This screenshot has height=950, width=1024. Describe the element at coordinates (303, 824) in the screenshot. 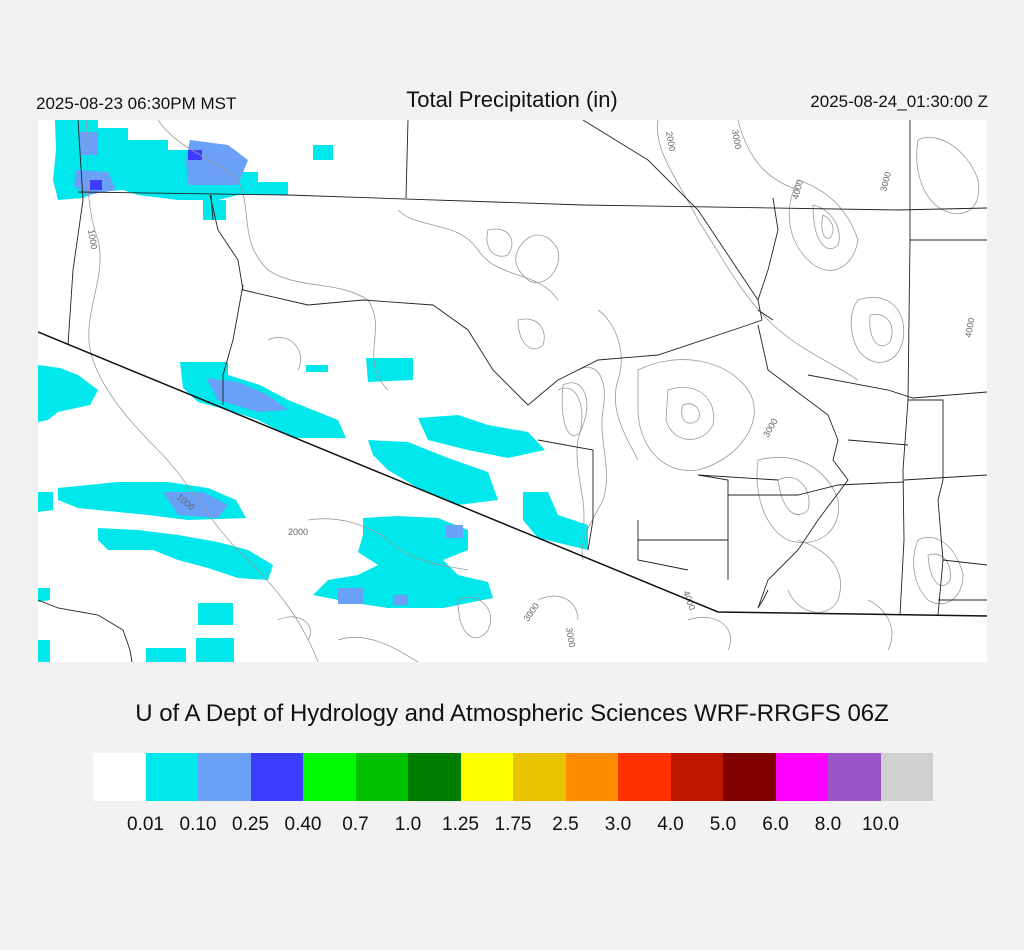

I see `legend-tick-label: 0.40` at that location.